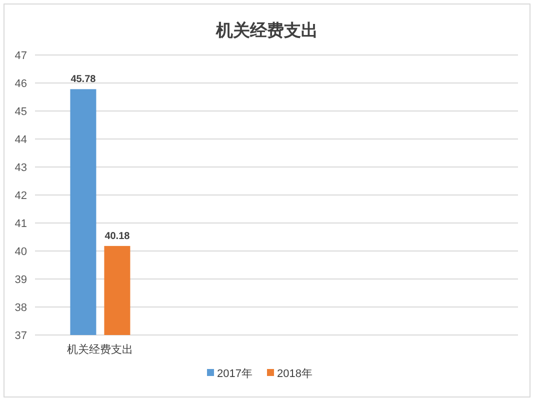  I want to click on data-label: 40.18, so click(117, 236).